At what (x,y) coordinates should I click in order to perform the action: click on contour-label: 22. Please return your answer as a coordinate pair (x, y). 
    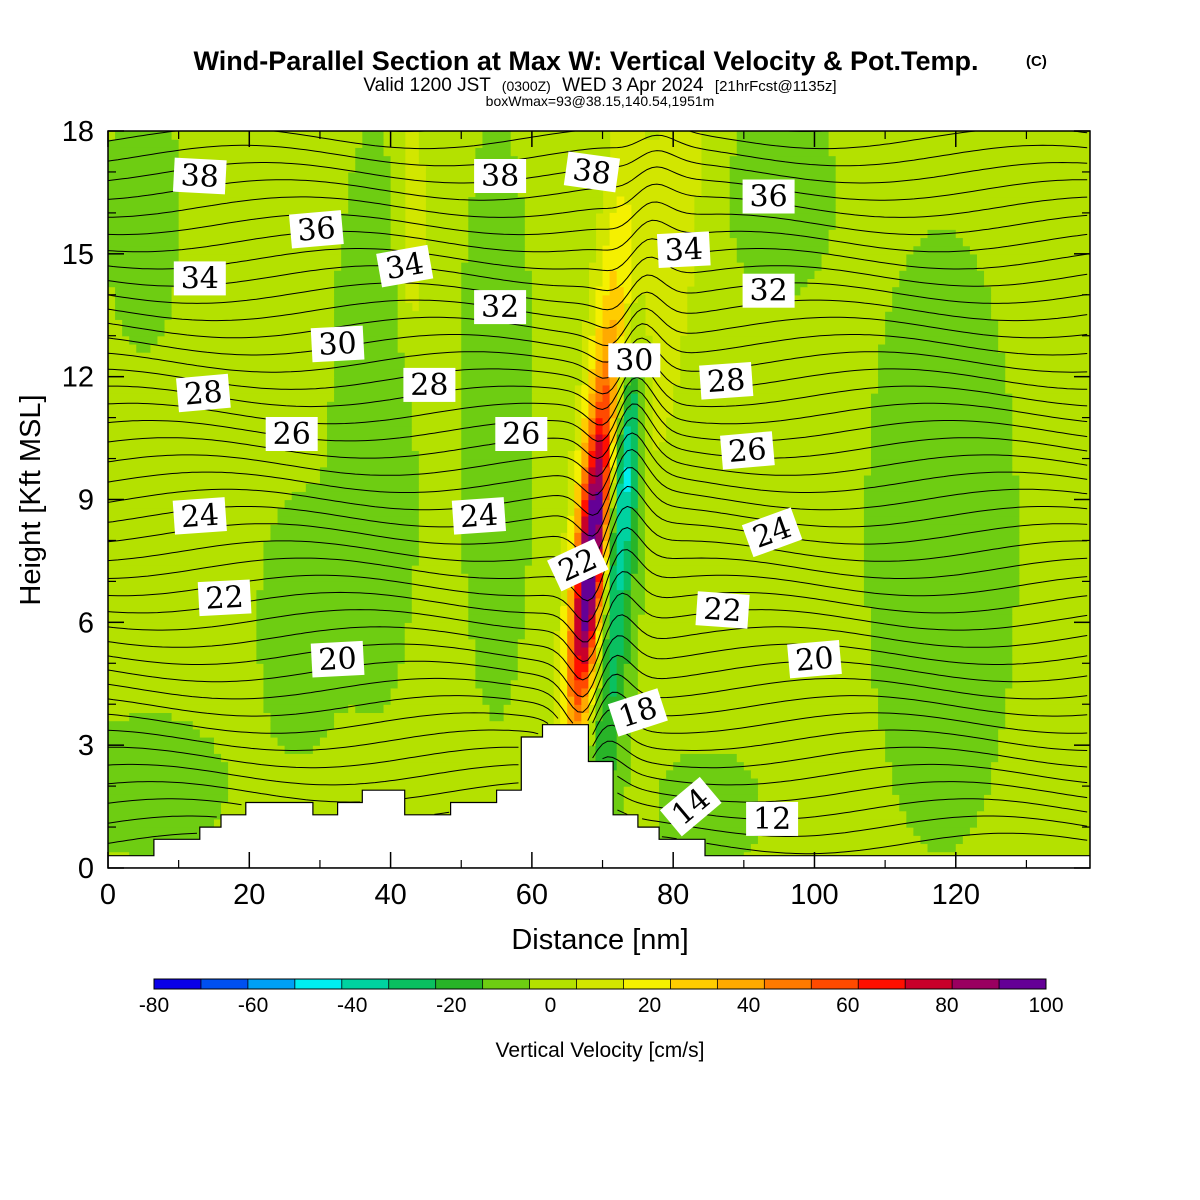
    Looking at the image, I should click on (722, 610).